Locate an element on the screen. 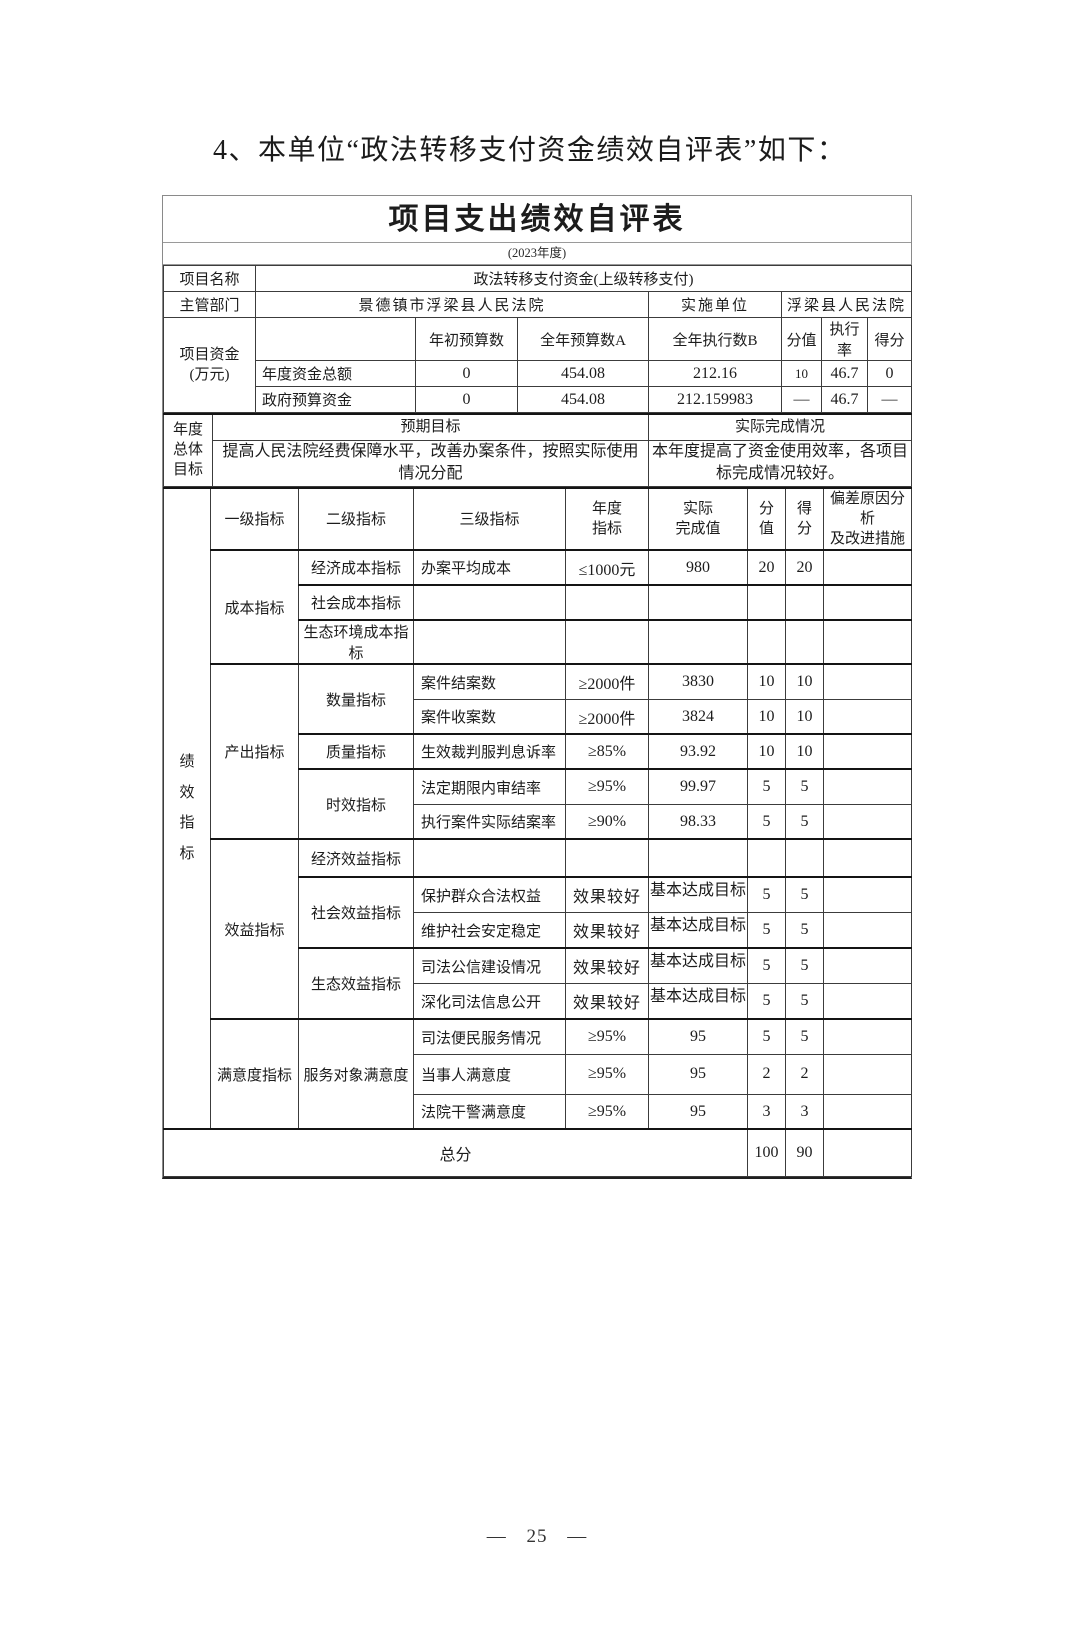 Image resolution: width=1074 pixels, height=1648 pixels. funds-col-execution-rate: 执行率 is located at coordinates (844, 339).